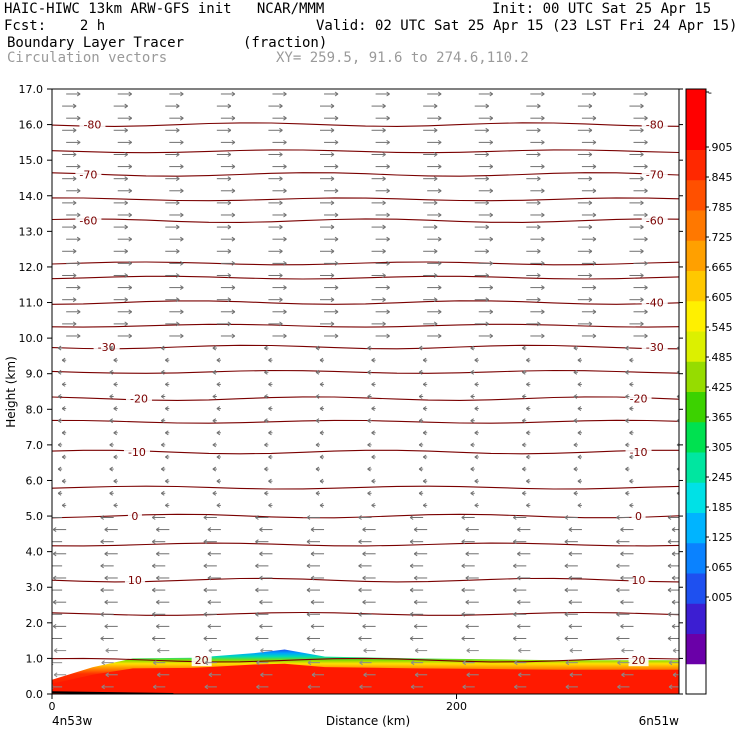 The width and height of the screenshot is (740, 740). I want to click on contour-line, so click(365, 174).